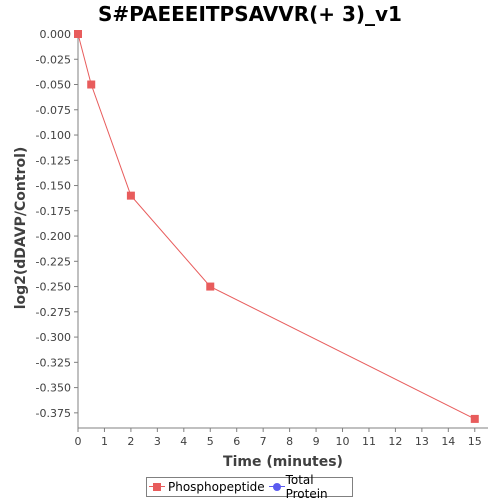  Describe the element at coordinates (263, 441) in the screenshot. I see `x-tick-label: 7` at that location.